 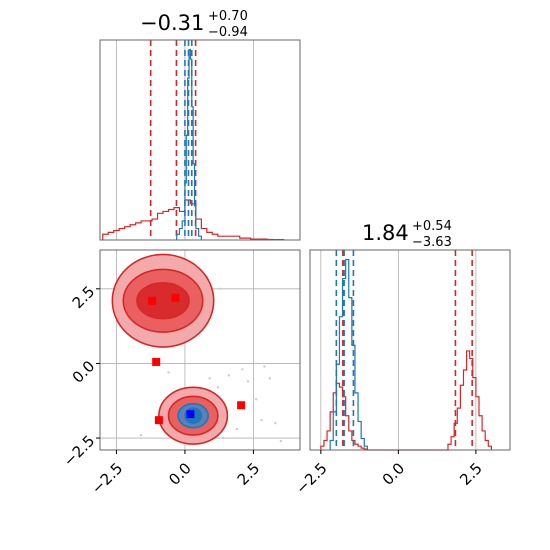 I want to click on x-tick-label-sc-0: −2.5, so click(x=107, y=478).